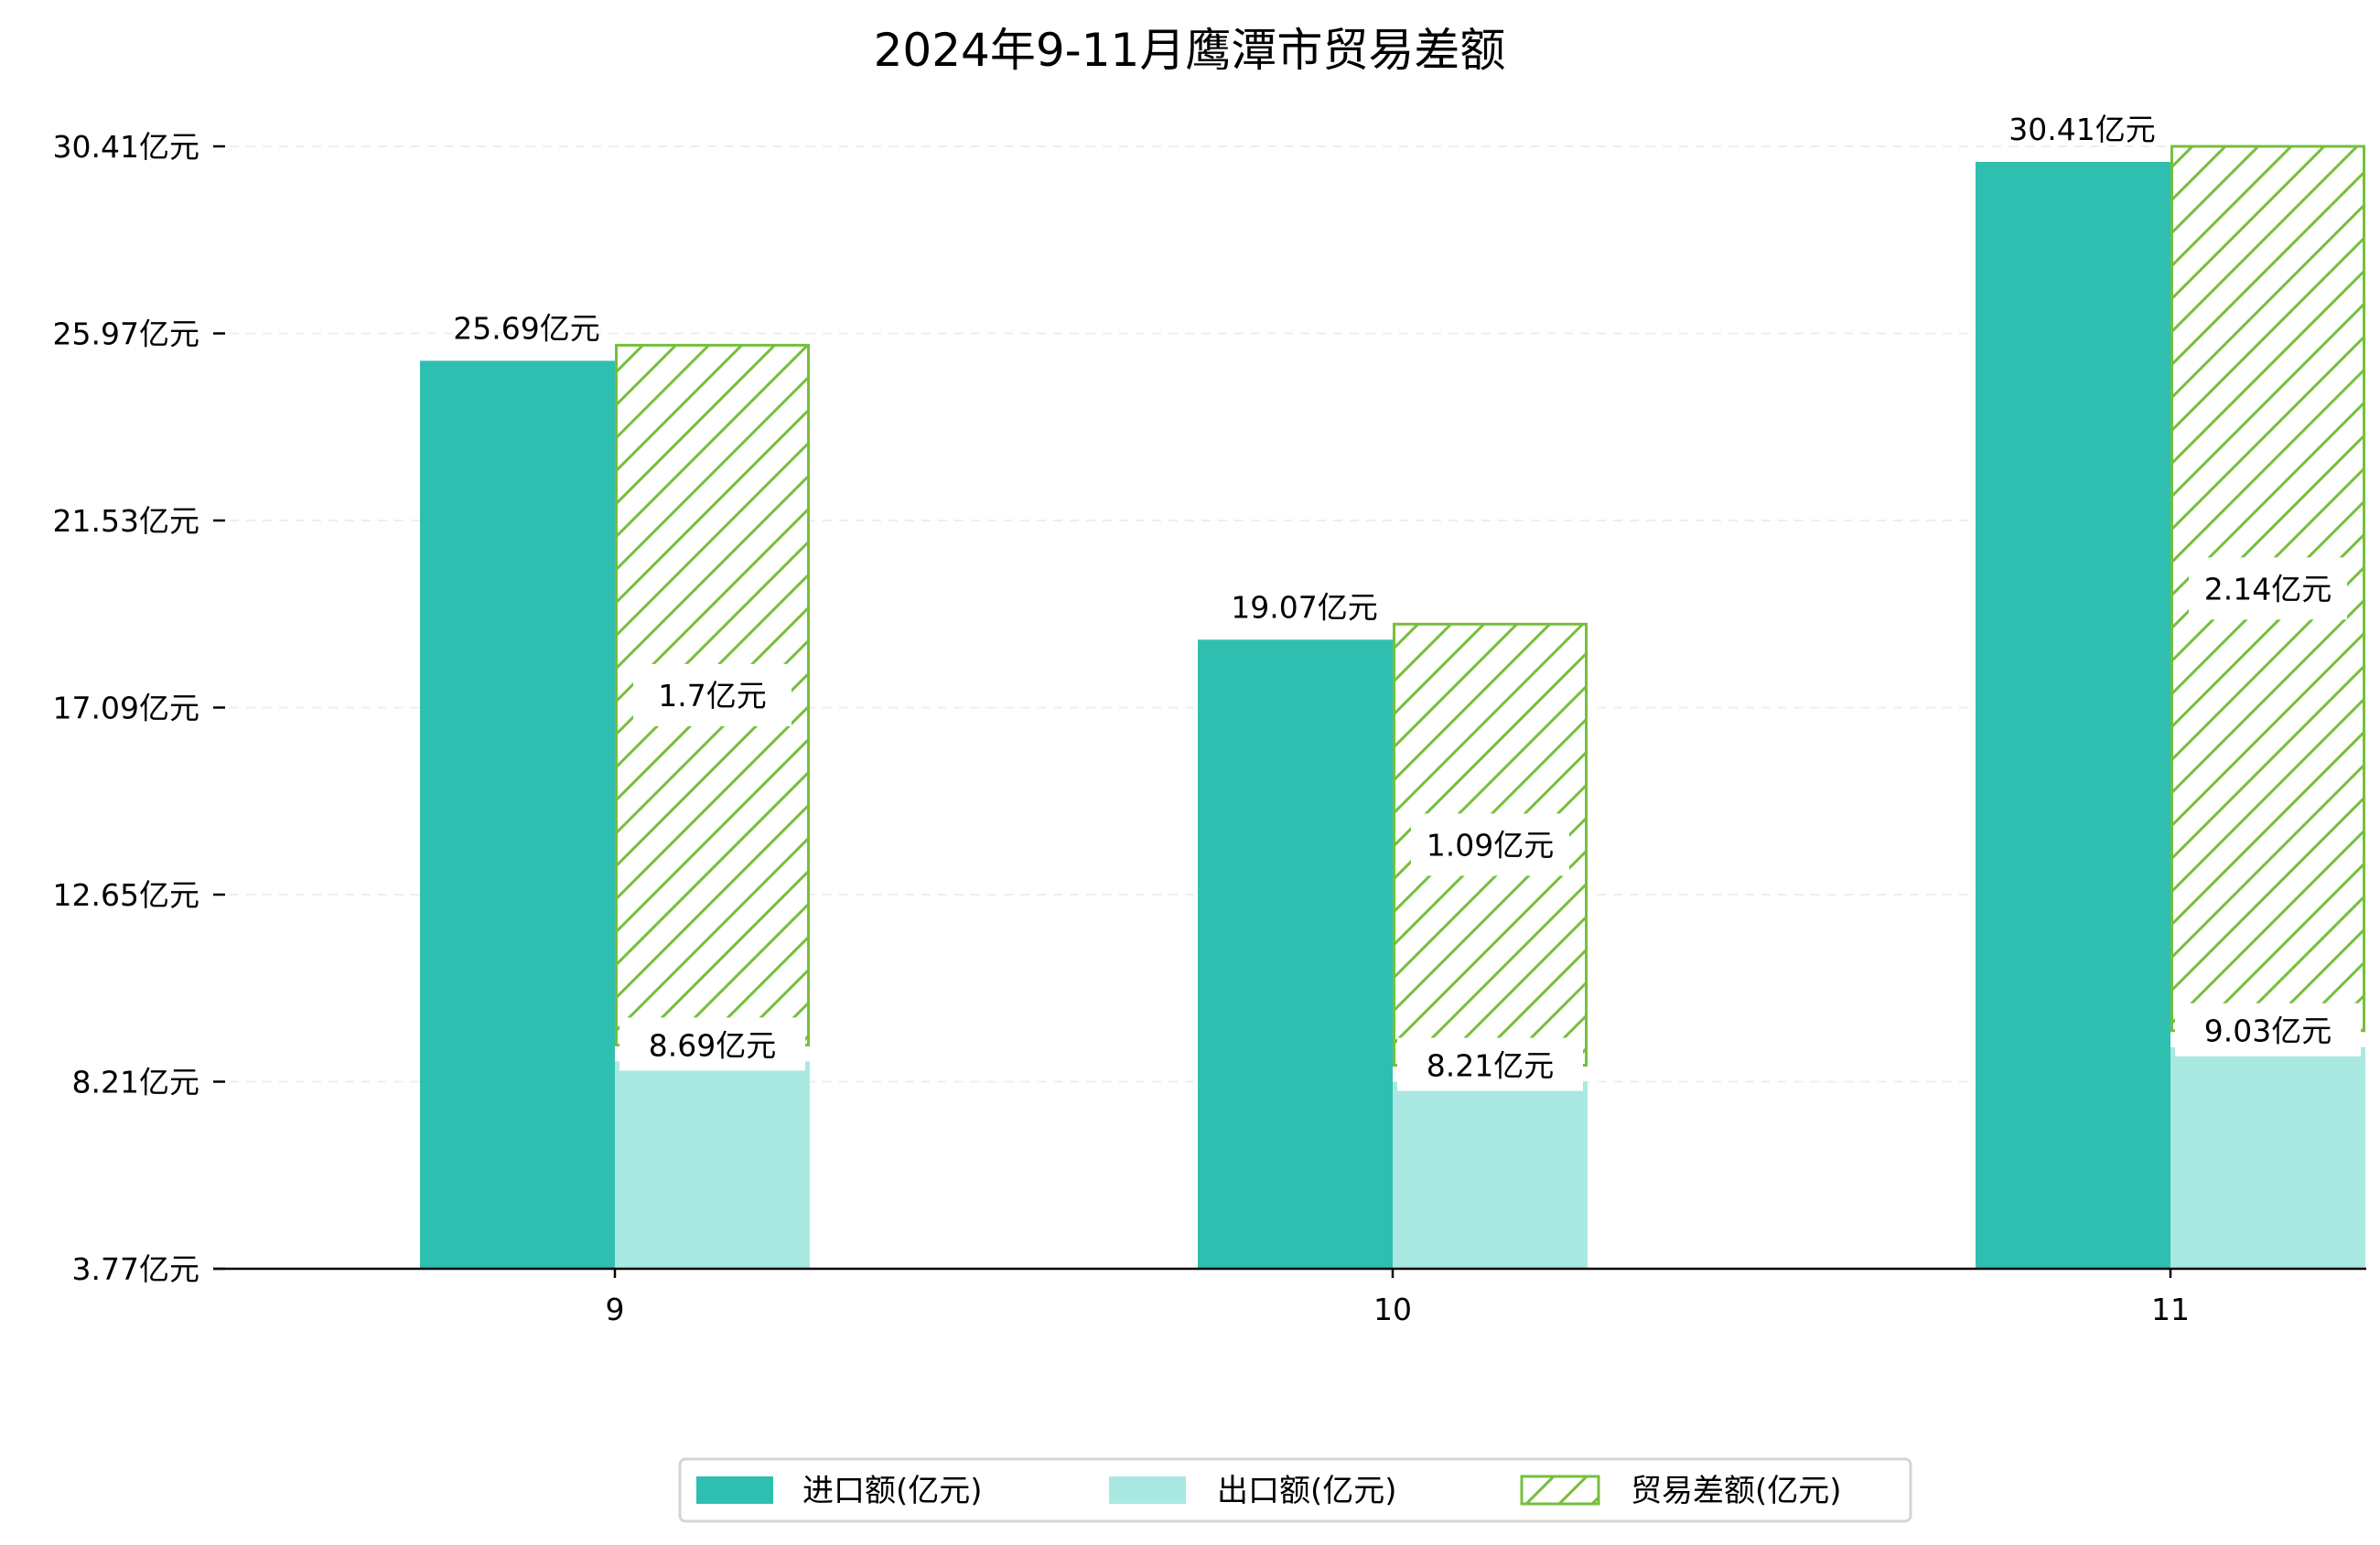  What do you see at coordinates (2170, 1310) in the screenshot?
I see `x-tick-label: 11` at bounding box center [2170, 1310].